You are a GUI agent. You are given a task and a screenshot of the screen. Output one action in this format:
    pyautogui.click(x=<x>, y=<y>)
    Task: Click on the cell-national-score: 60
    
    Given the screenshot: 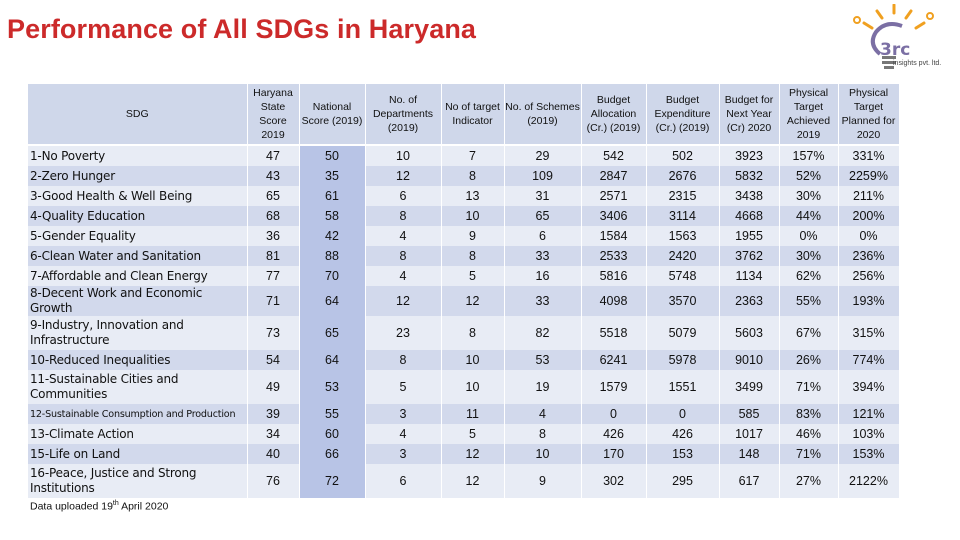 What is the action you would take?
    pyautogui.click(x=332, y=434)
    